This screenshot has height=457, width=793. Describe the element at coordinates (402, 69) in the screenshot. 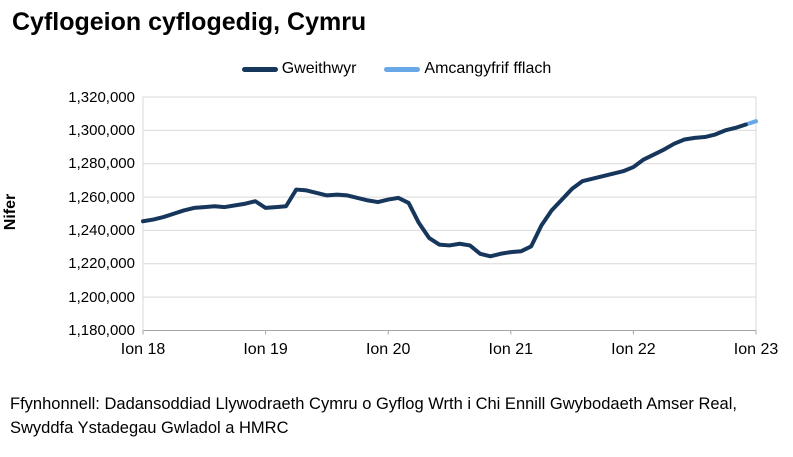

I see `line-swatch-amcangyfrif-fflach` at that location.